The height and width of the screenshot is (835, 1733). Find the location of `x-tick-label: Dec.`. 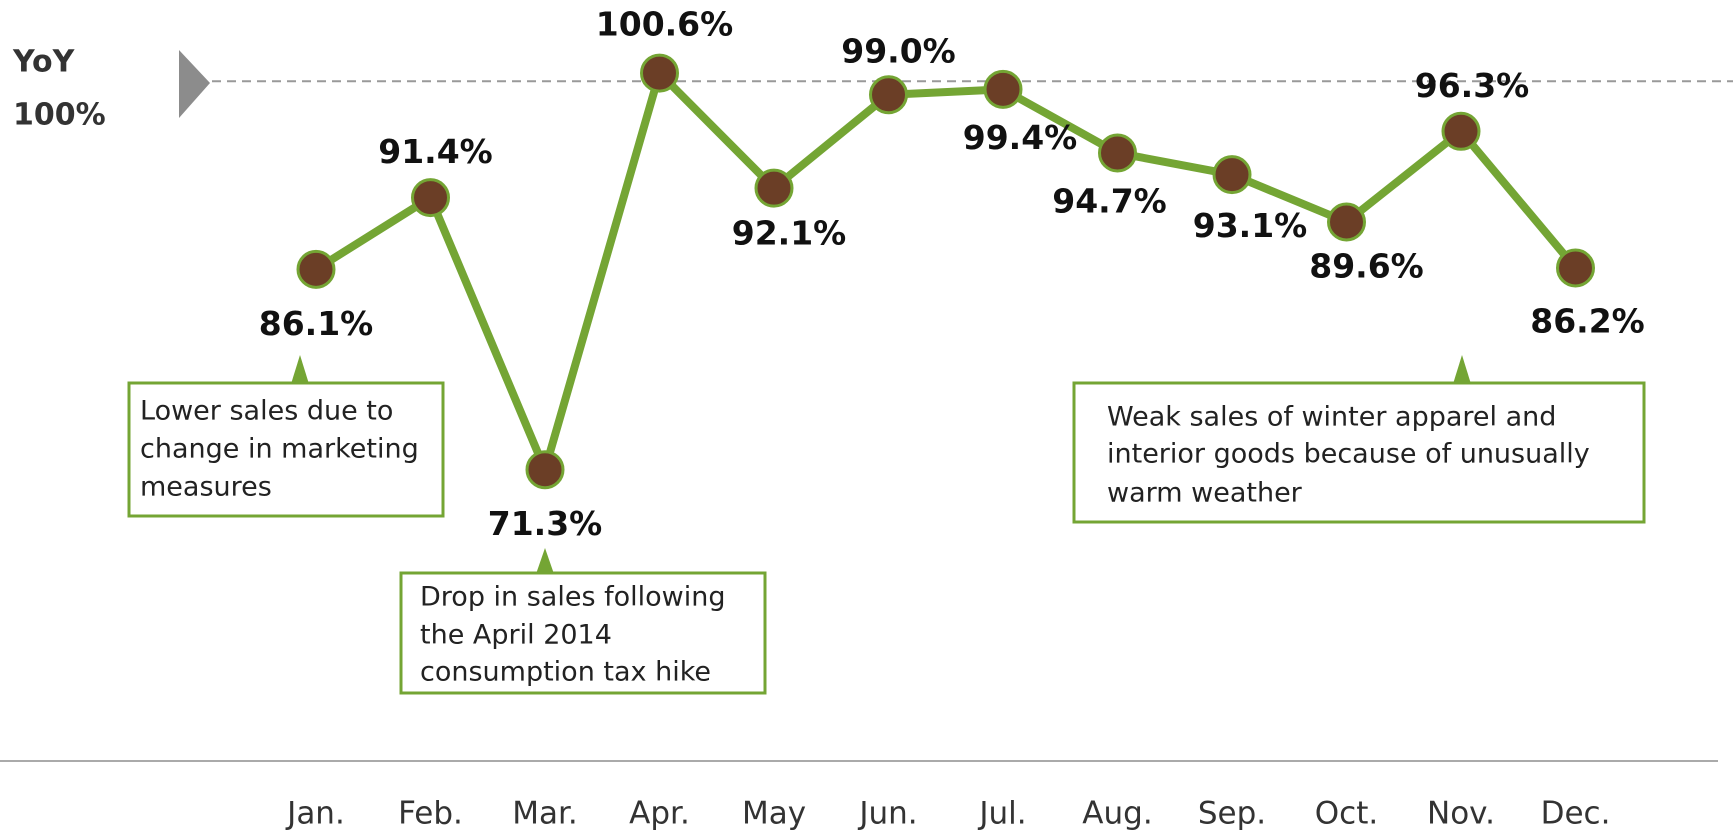

x-tick-label: Dec. is located at coordinates (1576, 814).